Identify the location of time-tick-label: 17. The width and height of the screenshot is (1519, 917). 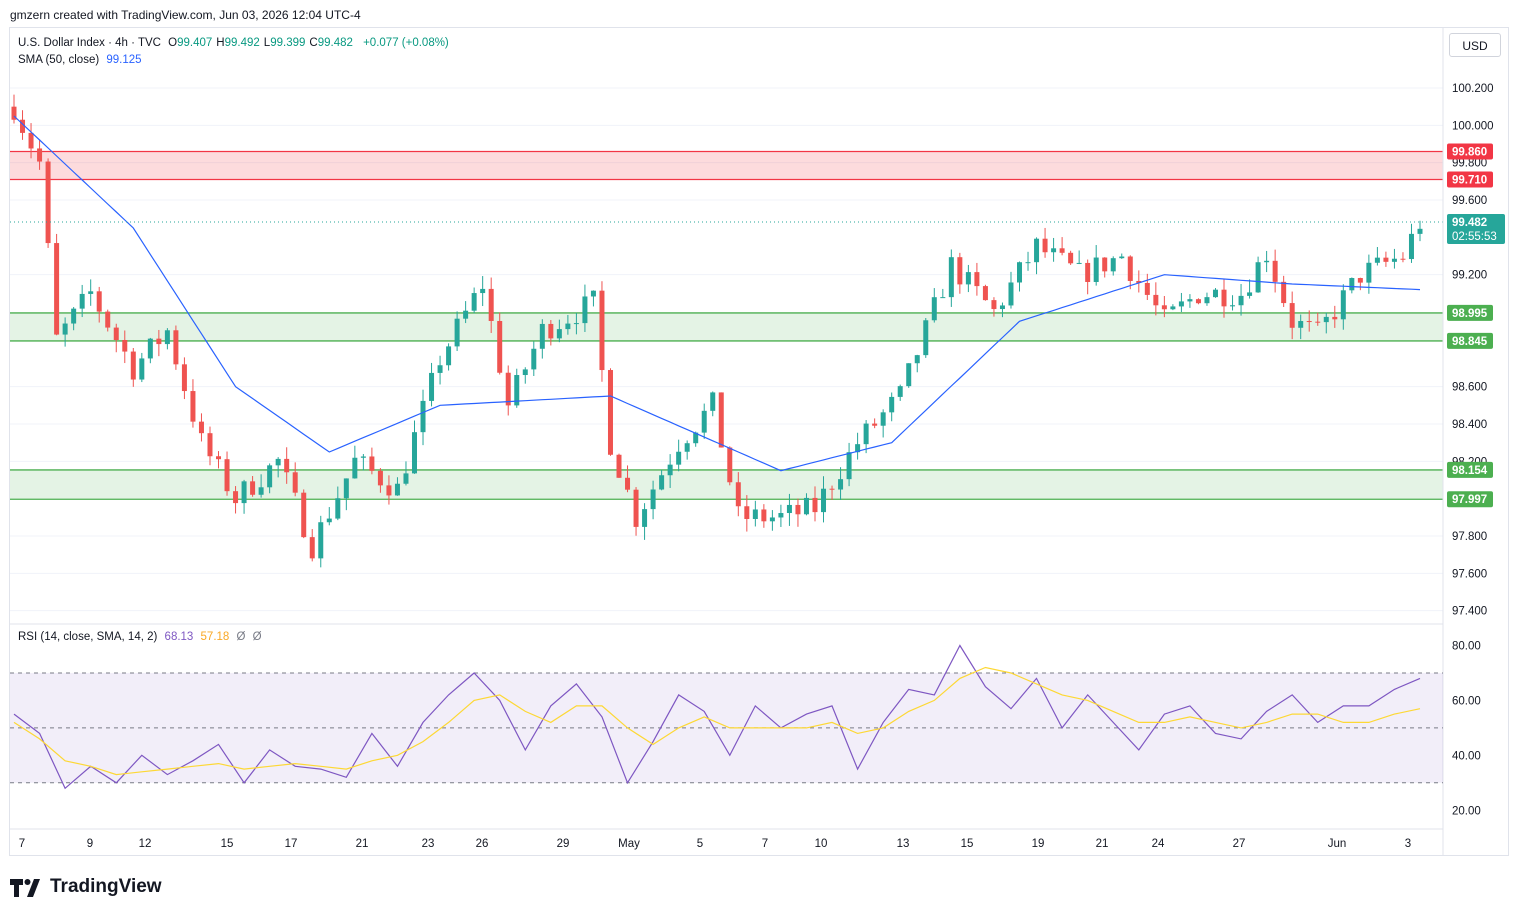
(291, 844).